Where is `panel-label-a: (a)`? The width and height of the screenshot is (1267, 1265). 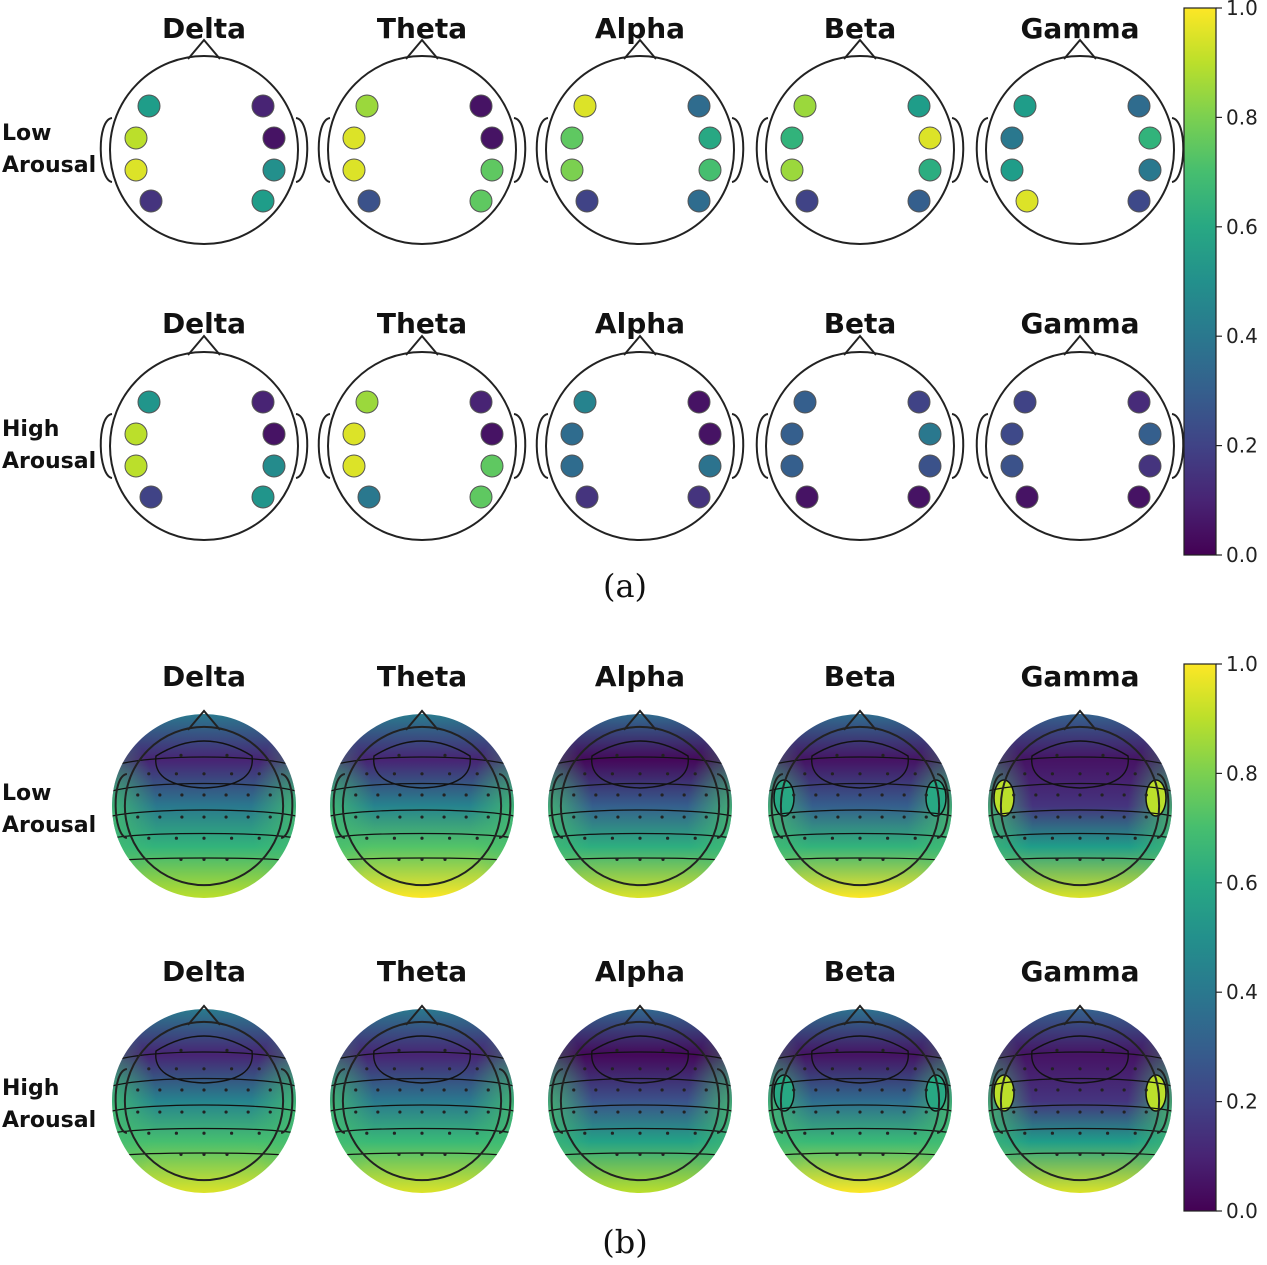
panel-label-a: (a) is located at coordinates (625, 586).